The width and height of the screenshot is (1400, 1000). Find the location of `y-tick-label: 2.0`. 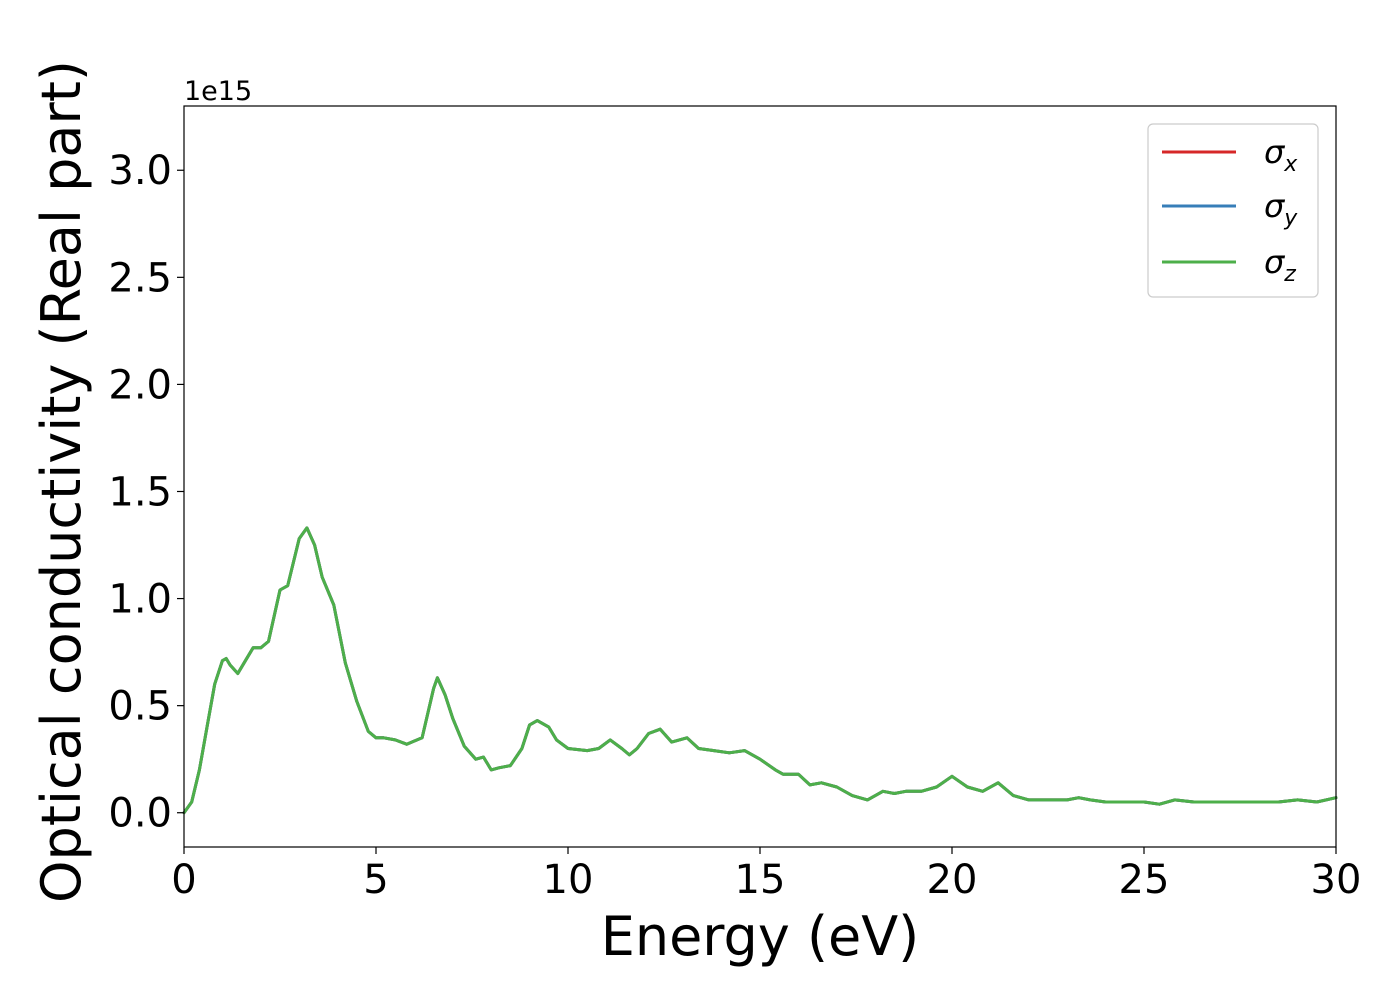

y-tick-label: 2.0 is located at coordinates (140, 385).